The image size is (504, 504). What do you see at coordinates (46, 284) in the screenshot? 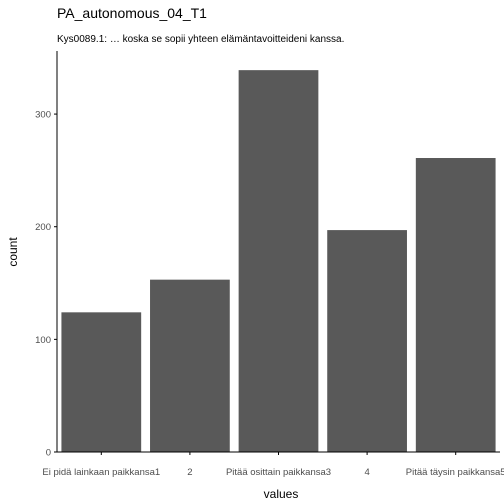
I see `y-axis-ticks: 0 100 200 300` at bounding box center [46, 284].